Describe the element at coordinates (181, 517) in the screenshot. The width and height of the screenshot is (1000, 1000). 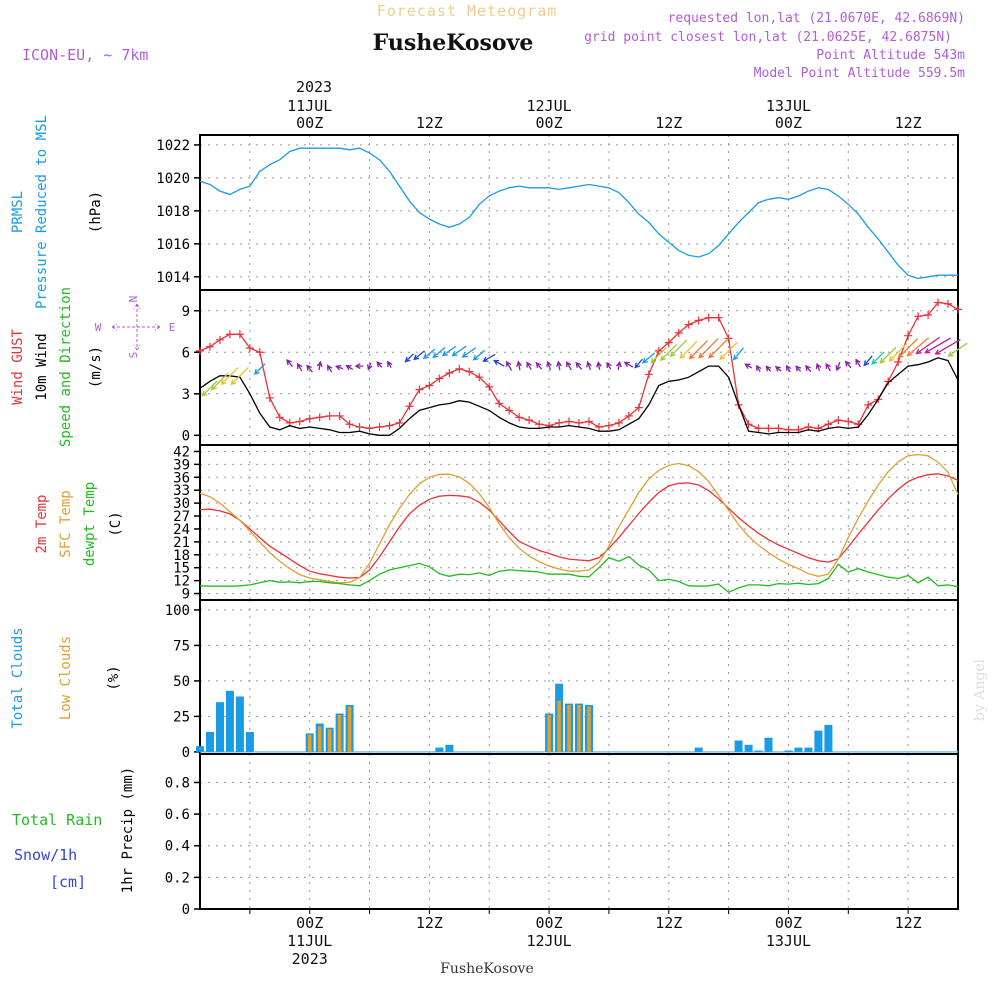
I see `y-tick-label: 27` at that location.